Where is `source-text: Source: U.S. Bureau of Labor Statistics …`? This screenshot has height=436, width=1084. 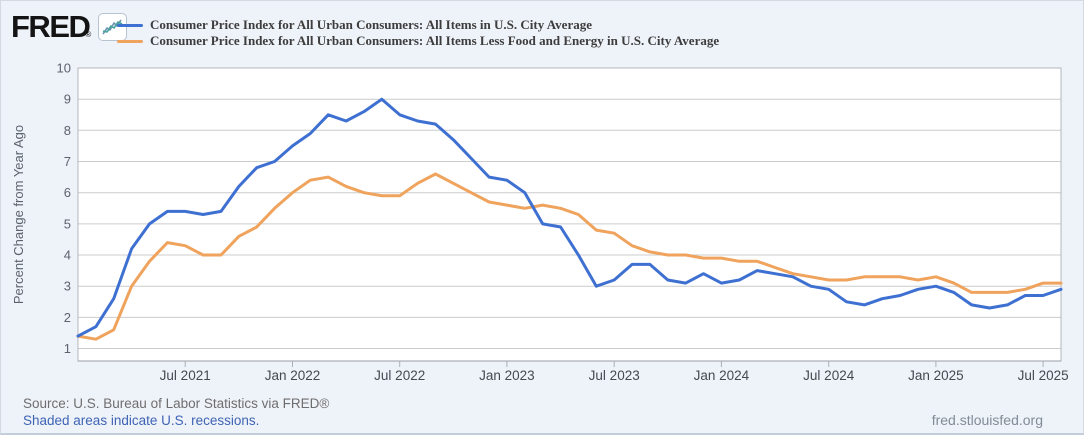
source-text: Source: U.S. Bureau of Labor Statistics … is located at coordinates (176, 403).